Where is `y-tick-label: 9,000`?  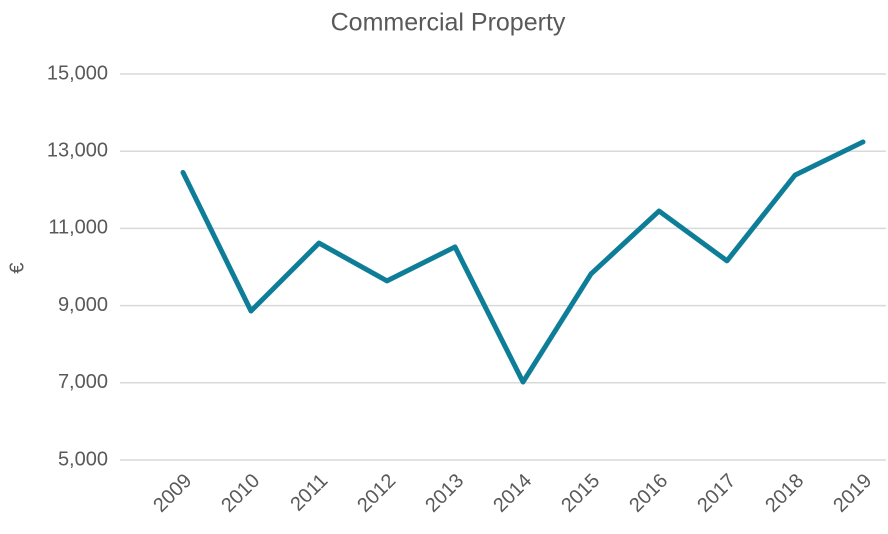
y-tick-label: 9,000 is located at coordinates (83, 305).